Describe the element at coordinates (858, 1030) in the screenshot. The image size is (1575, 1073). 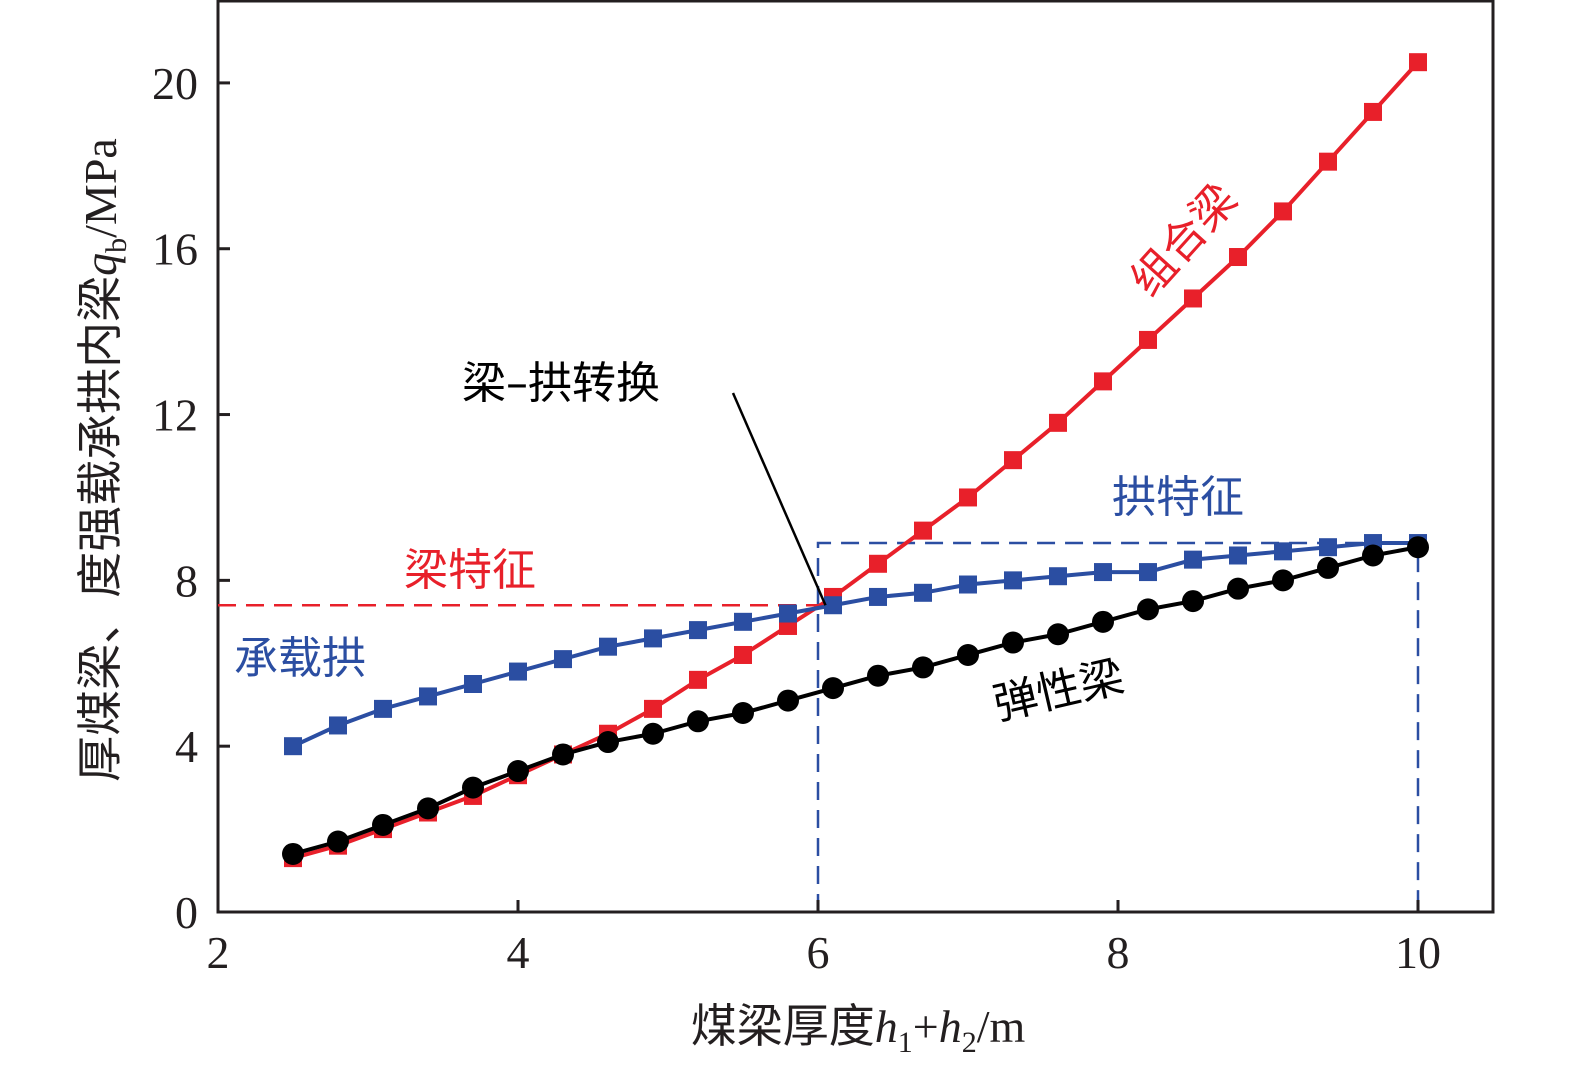
I see `x-axis-title: 煤梁厚度h1+h2/m` at that location.